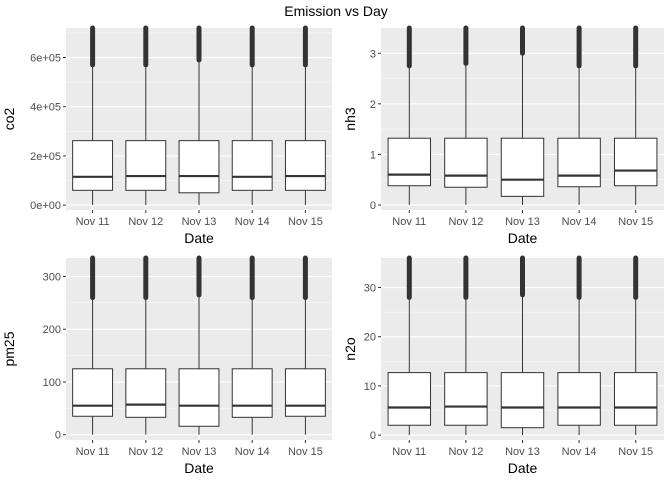 The height and width of the screenshot is (480, 672). I want to click on y-axis-title: n2o, so click(350, 349).